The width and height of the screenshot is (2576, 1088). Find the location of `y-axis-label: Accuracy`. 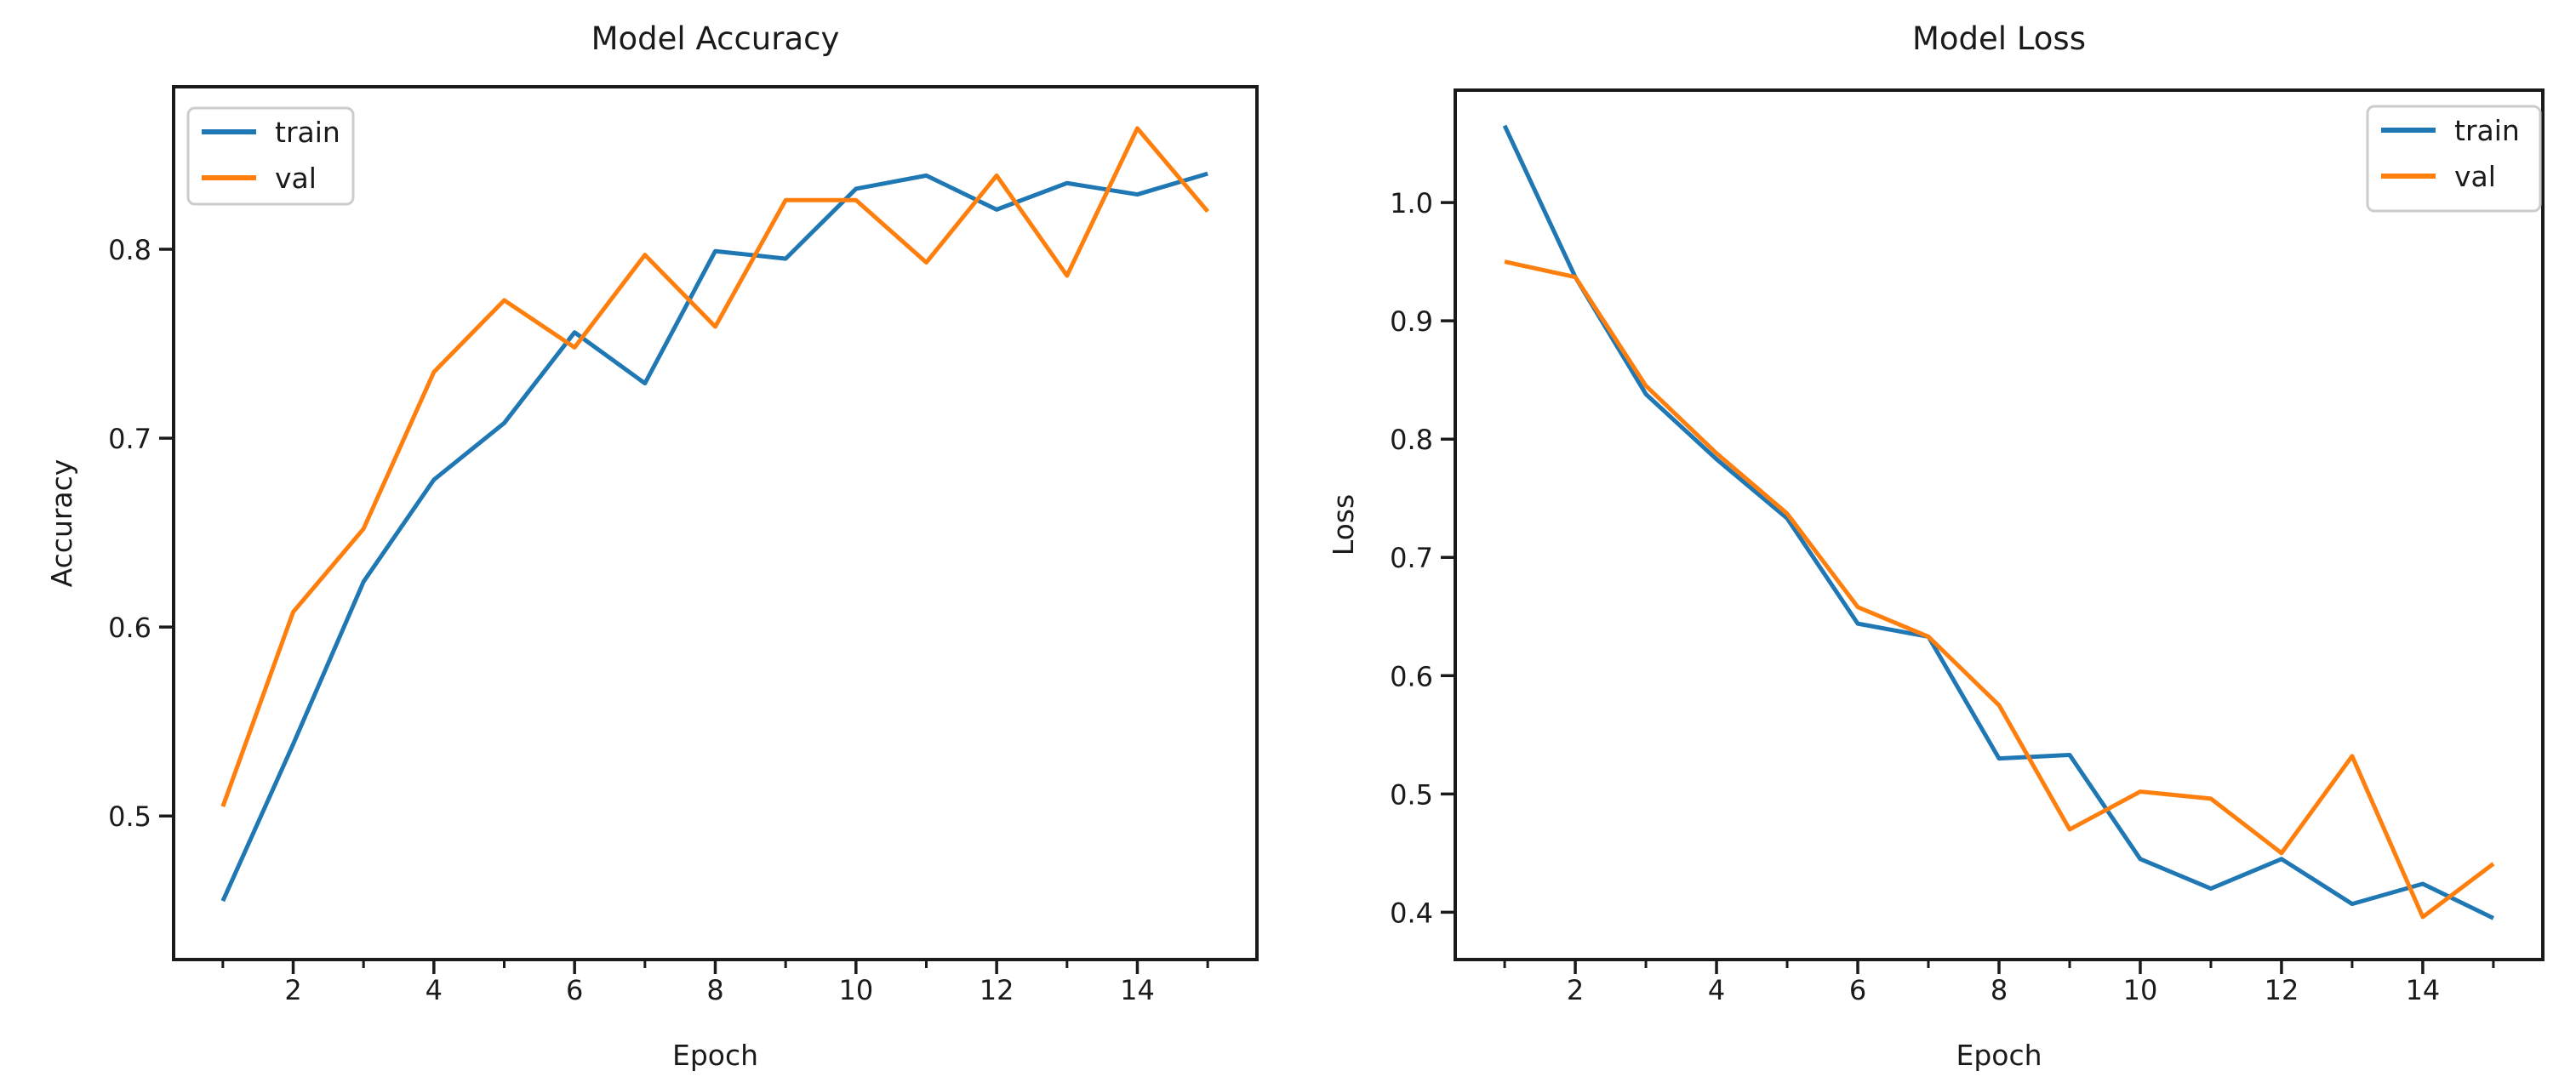

y-axis-label: Accuracy is located at coordinates (61, 523).